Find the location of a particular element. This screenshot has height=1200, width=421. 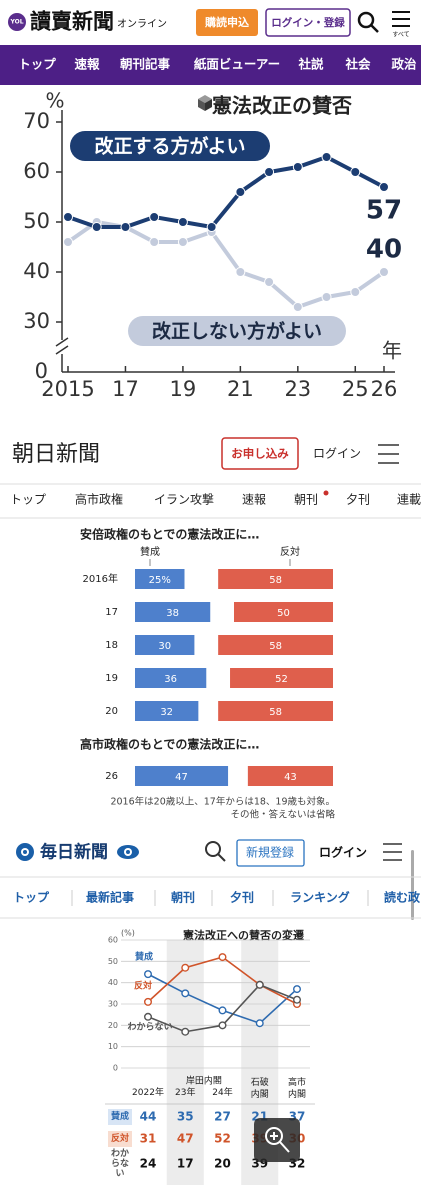

nav-item: 紙面ビューアー is located at coordinates (237, 64).